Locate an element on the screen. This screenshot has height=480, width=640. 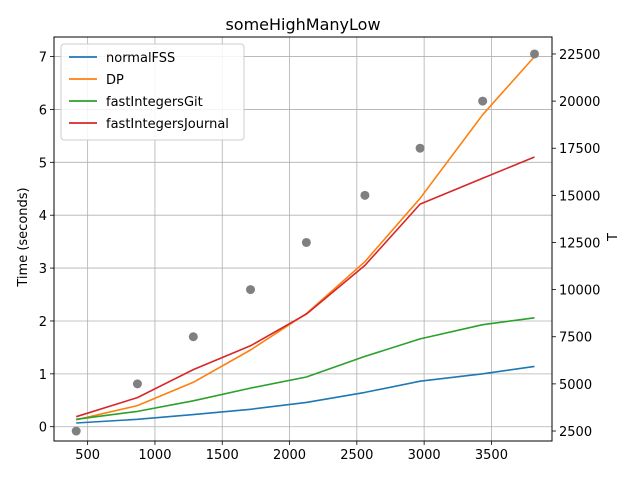
y-tick-label: 0 is located at coordinates (43, 428).